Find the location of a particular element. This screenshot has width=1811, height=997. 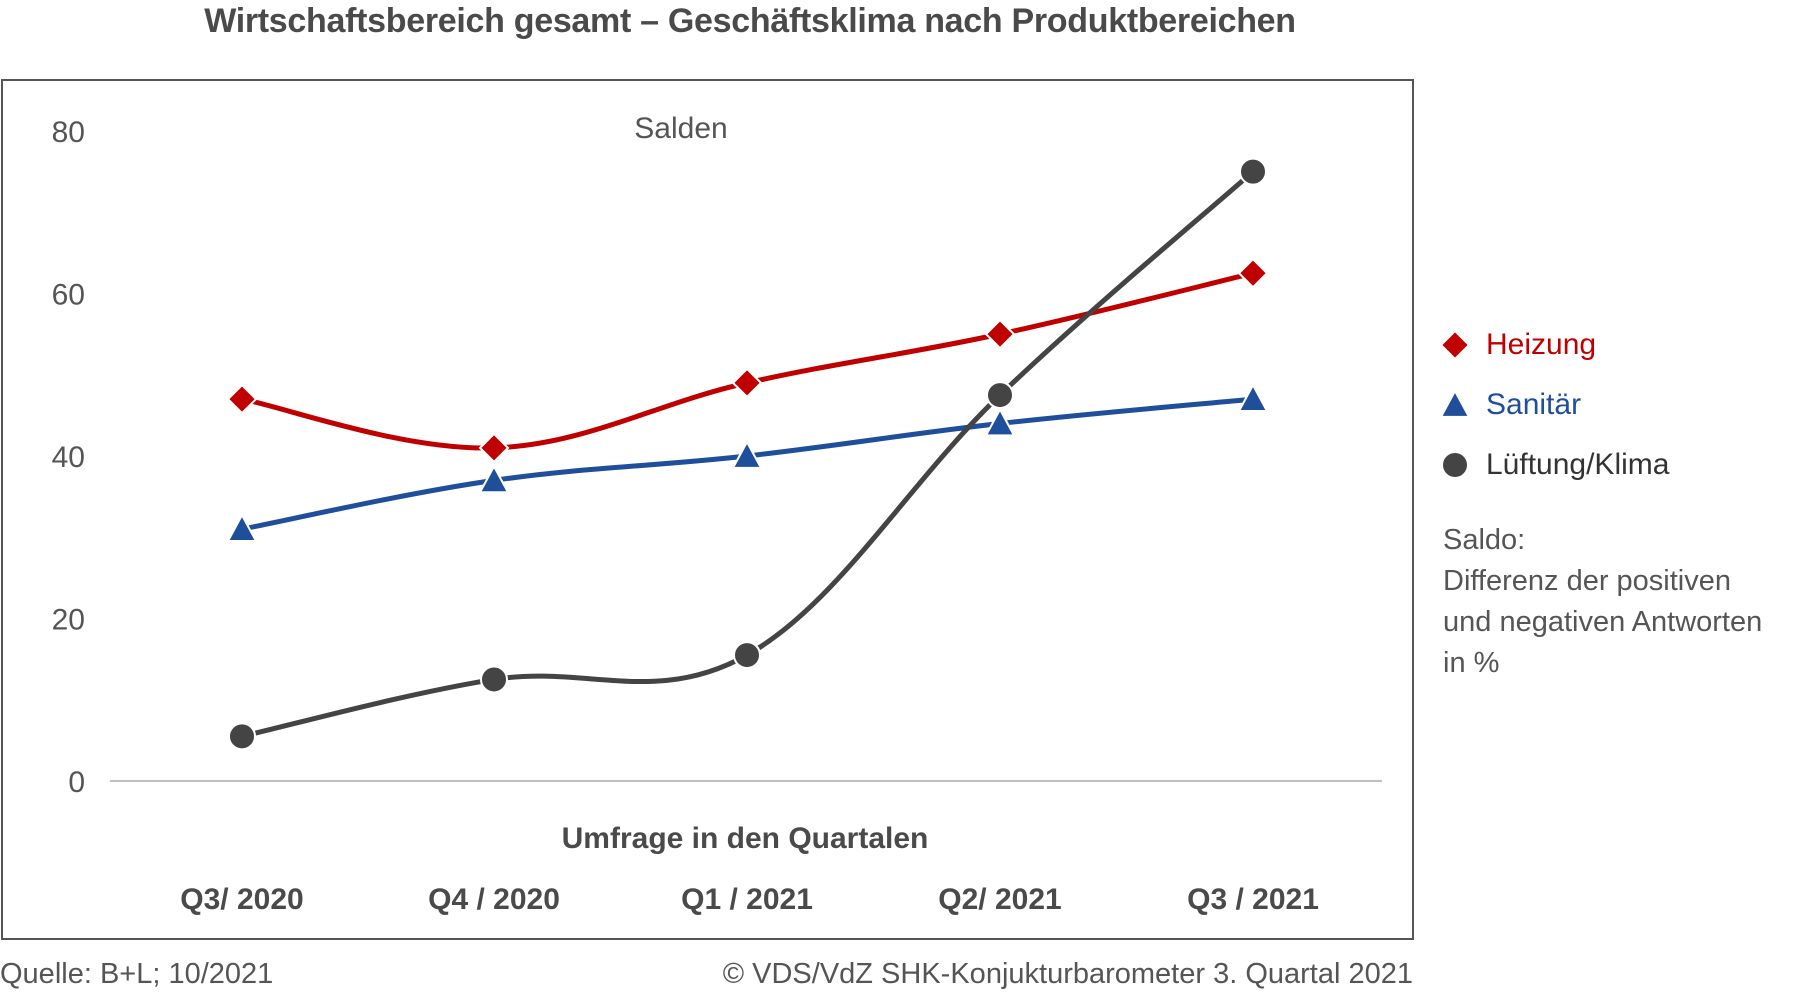

note-line: und negativen Antworten is located at coordinates (1603, 622).